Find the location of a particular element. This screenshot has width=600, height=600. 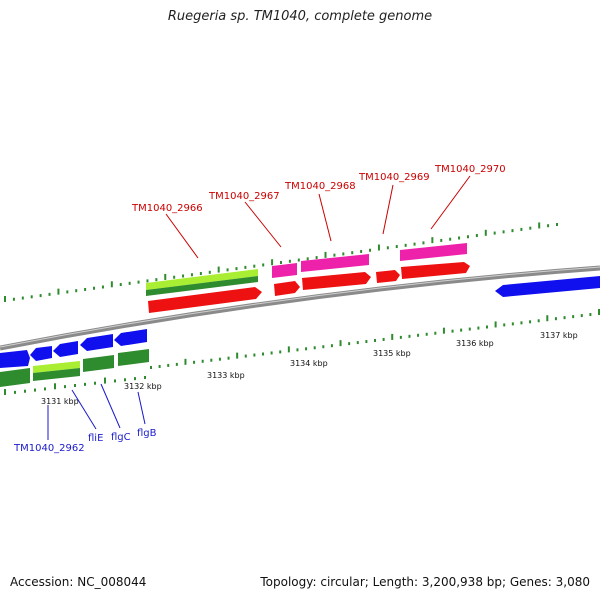

gene-label: flgB is located at coordinates (147, 433).